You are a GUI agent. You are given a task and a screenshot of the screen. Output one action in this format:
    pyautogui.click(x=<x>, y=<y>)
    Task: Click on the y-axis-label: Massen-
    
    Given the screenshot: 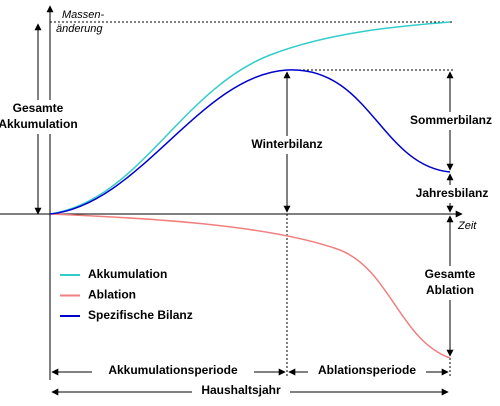 What is the action you would take?
    pyautogui.click(x=83, y=15)
    